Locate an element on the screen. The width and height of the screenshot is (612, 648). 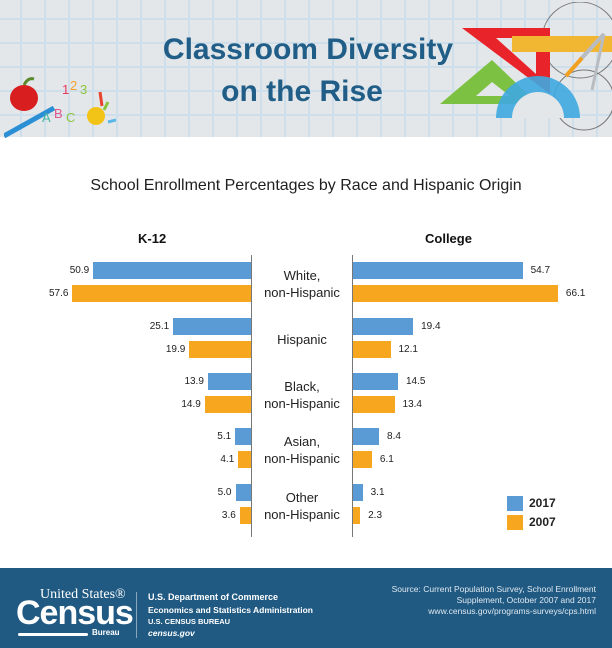
legend-label-2007: 2007 is located at coordinates (542, 522).